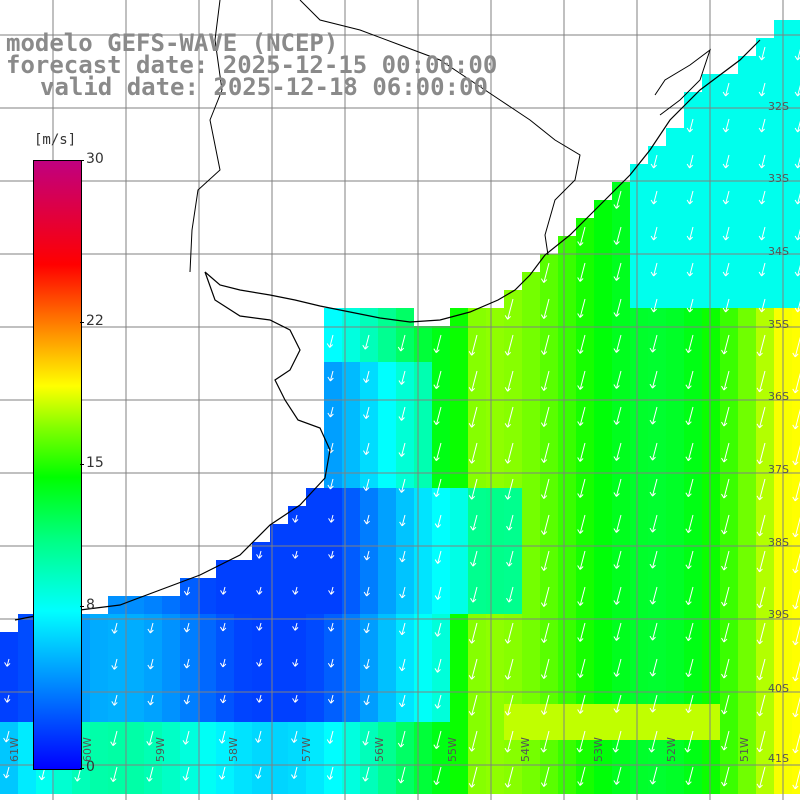 The height and width of the screenshot is (800, 800). What do you see at coordinates (778, 178) in the screenshot?
I see `latitude-label: 33S` at bounding box center [778, 178].